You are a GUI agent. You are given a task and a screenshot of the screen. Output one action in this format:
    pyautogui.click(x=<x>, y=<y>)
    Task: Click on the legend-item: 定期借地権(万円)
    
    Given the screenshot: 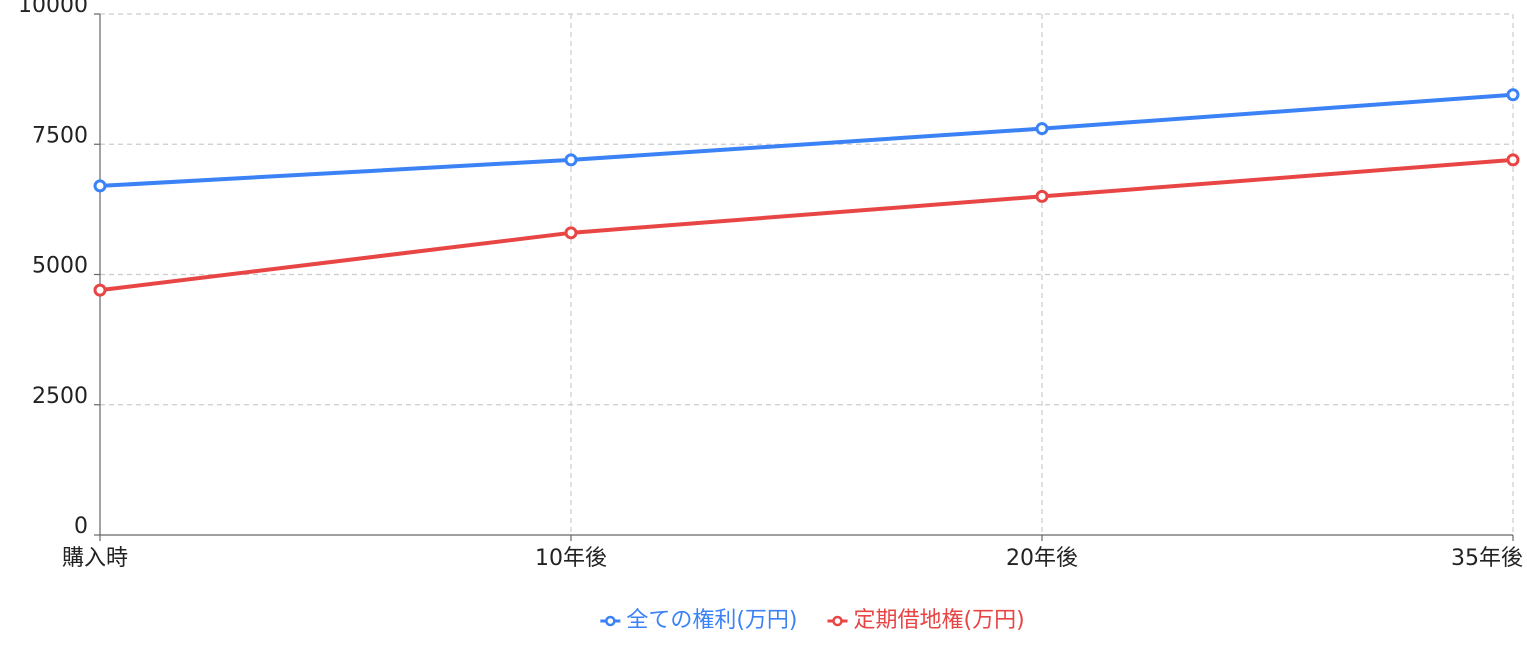 What is the action you would take?
    pyautogui.click(x=926, y=620)
    